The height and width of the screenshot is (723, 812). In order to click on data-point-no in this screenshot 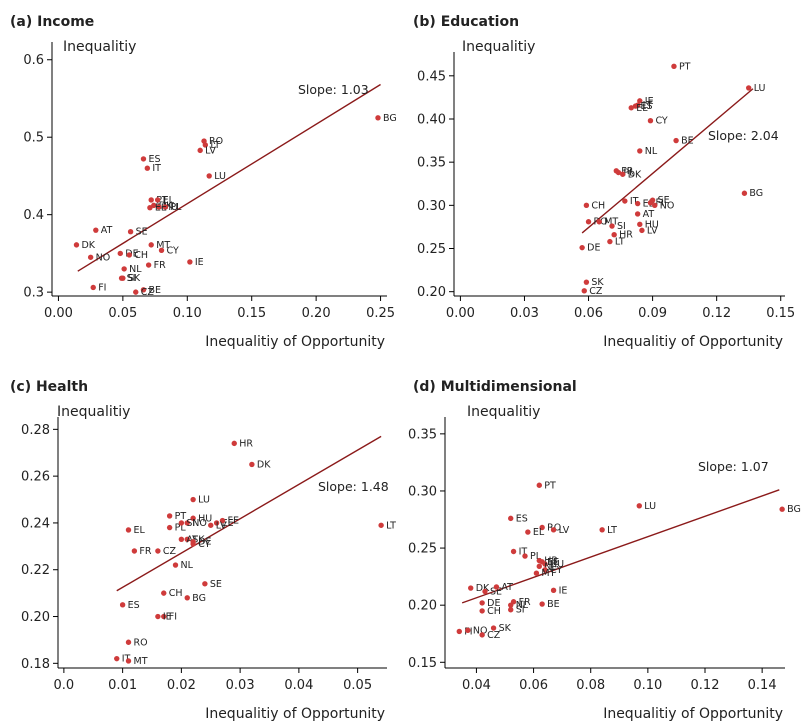, I will do `click(468, 630)`.